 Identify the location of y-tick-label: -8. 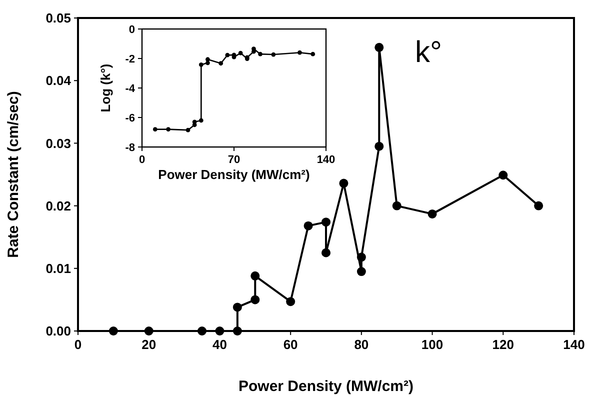
(130, 148).